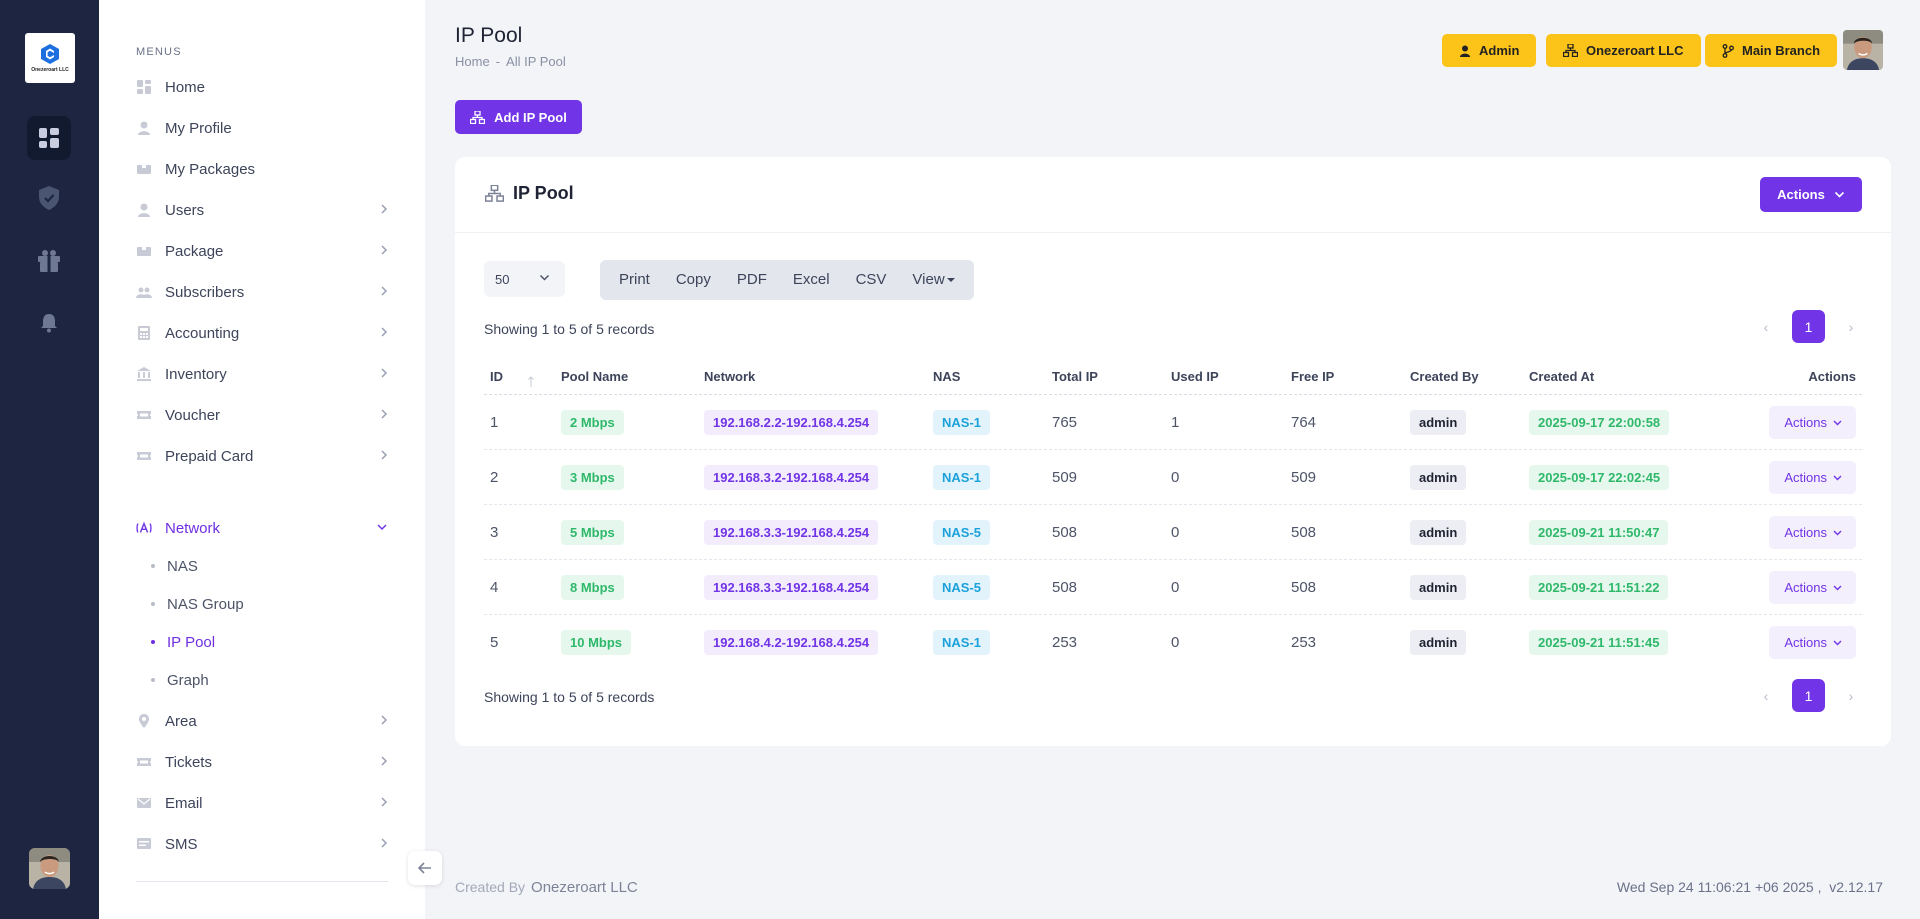 This screenshot has height=919, width=1920. I want to click on created-at-badge: 2025-09-21 11:51:22, so click(1599, 587).